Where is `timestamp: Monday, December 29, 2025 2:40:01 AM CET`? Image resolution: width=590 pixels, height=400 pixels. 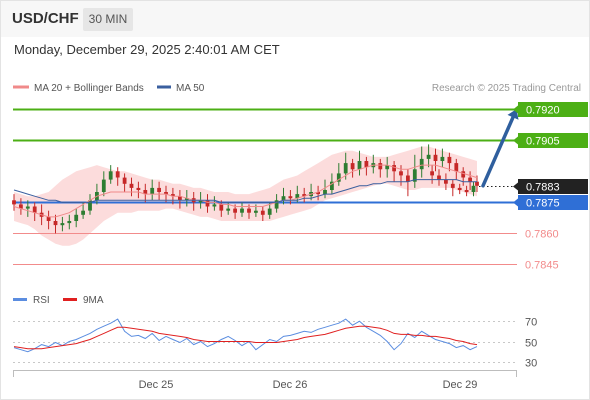 timestamp: Monday, December 29, 2025 2:40:01 AM CET is located at coordinates (147, 49).